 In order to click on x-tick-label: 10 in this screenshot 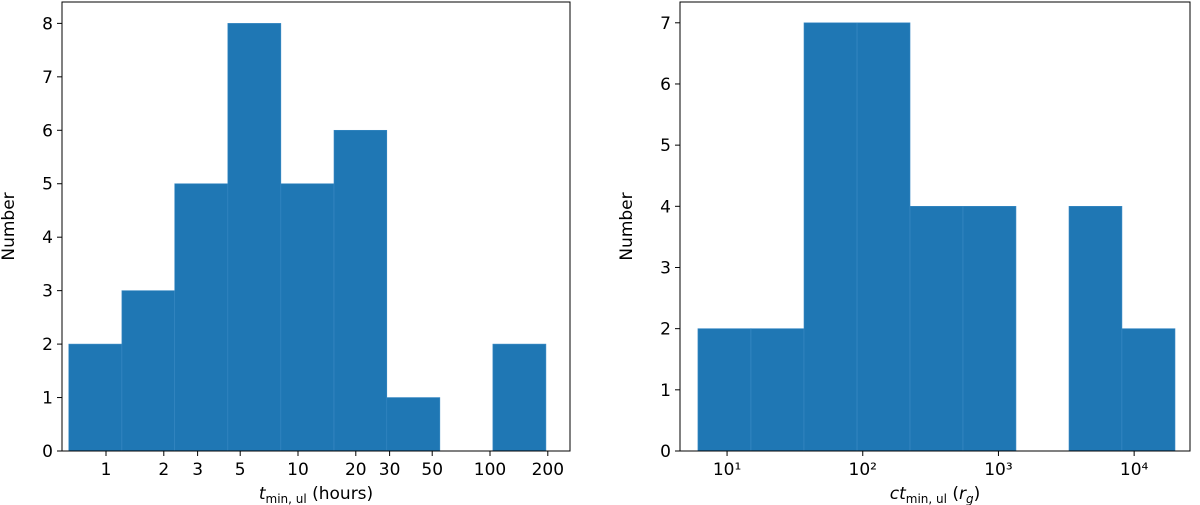, I will do `click(298, 470)`.